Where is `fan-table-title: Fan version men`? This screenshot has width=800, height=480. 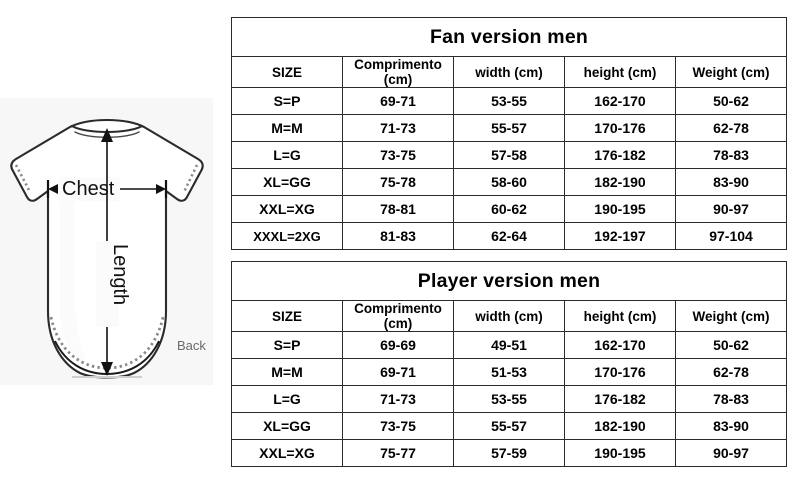
fan-table-title: Fan version men is located at coordinates (509, 37).